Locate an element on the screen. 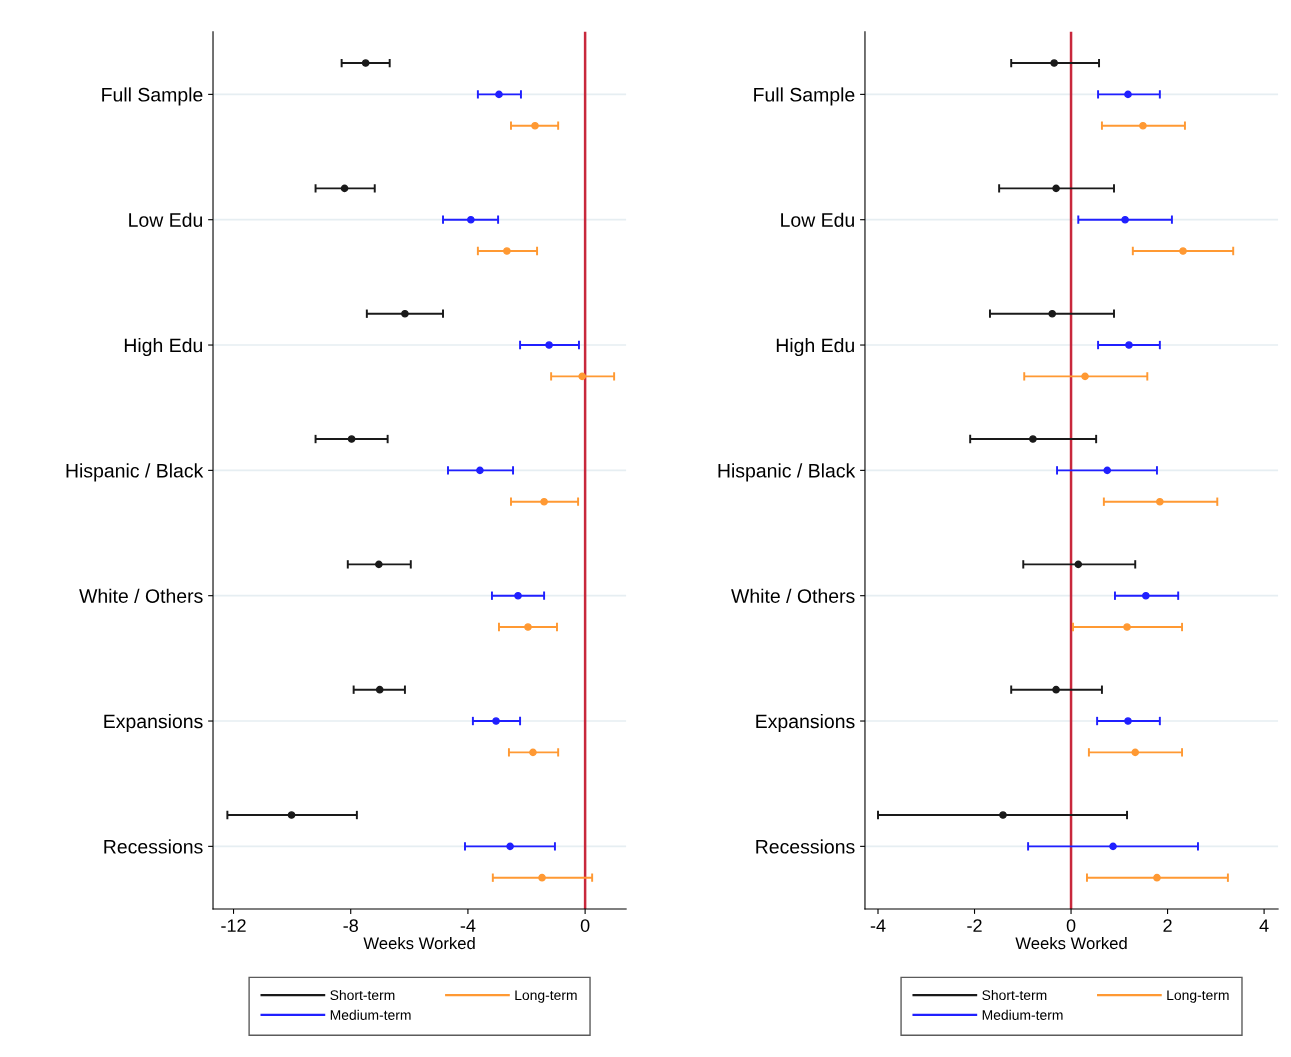 Image resolution: width=1291 pixels, height=1057 pixels. x-tick-label: -12 is located at coordinates (233, 925).